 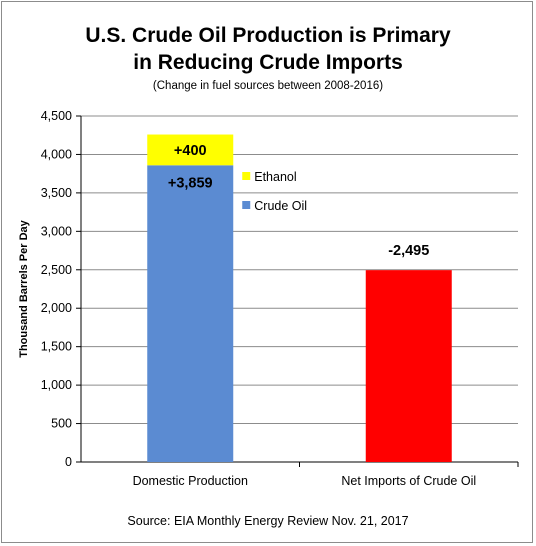 I want to click on y-tick-label: 1,000, so click(x=56, y=385).